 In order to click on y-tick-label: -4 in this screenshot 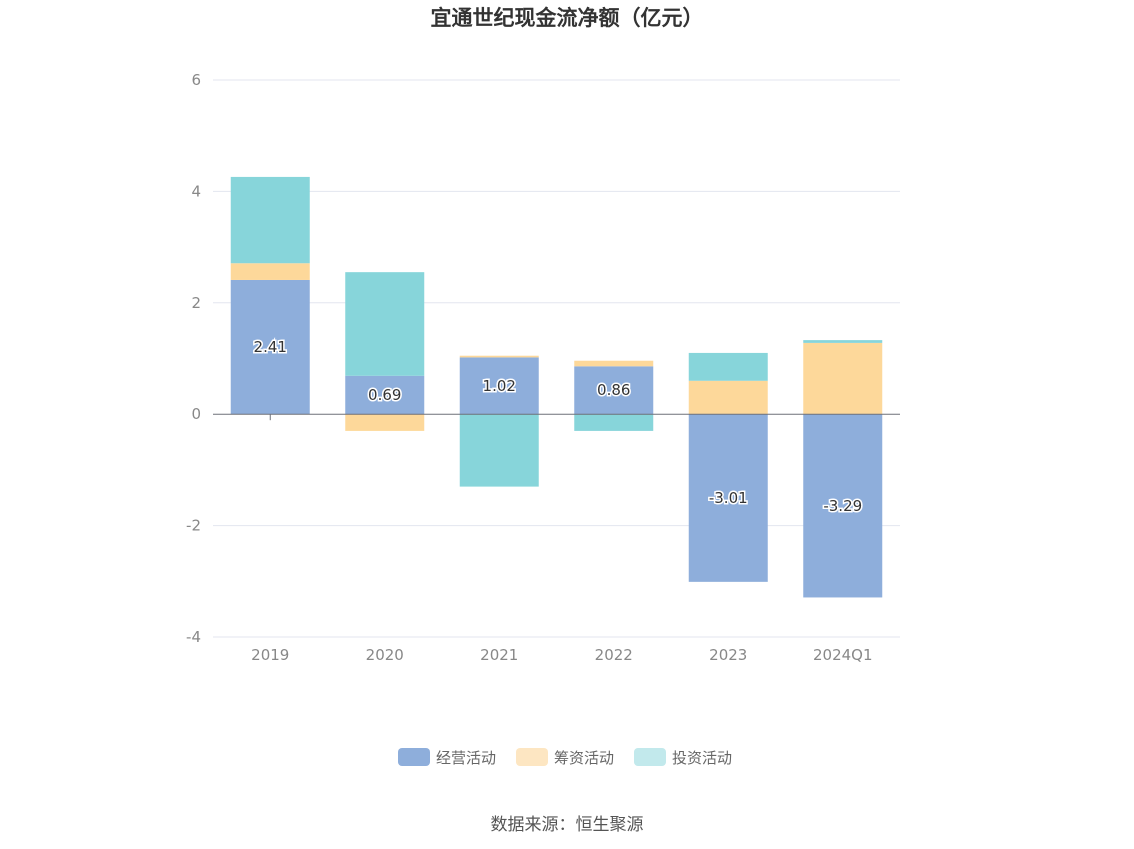, I will do `click(193, 637)`.